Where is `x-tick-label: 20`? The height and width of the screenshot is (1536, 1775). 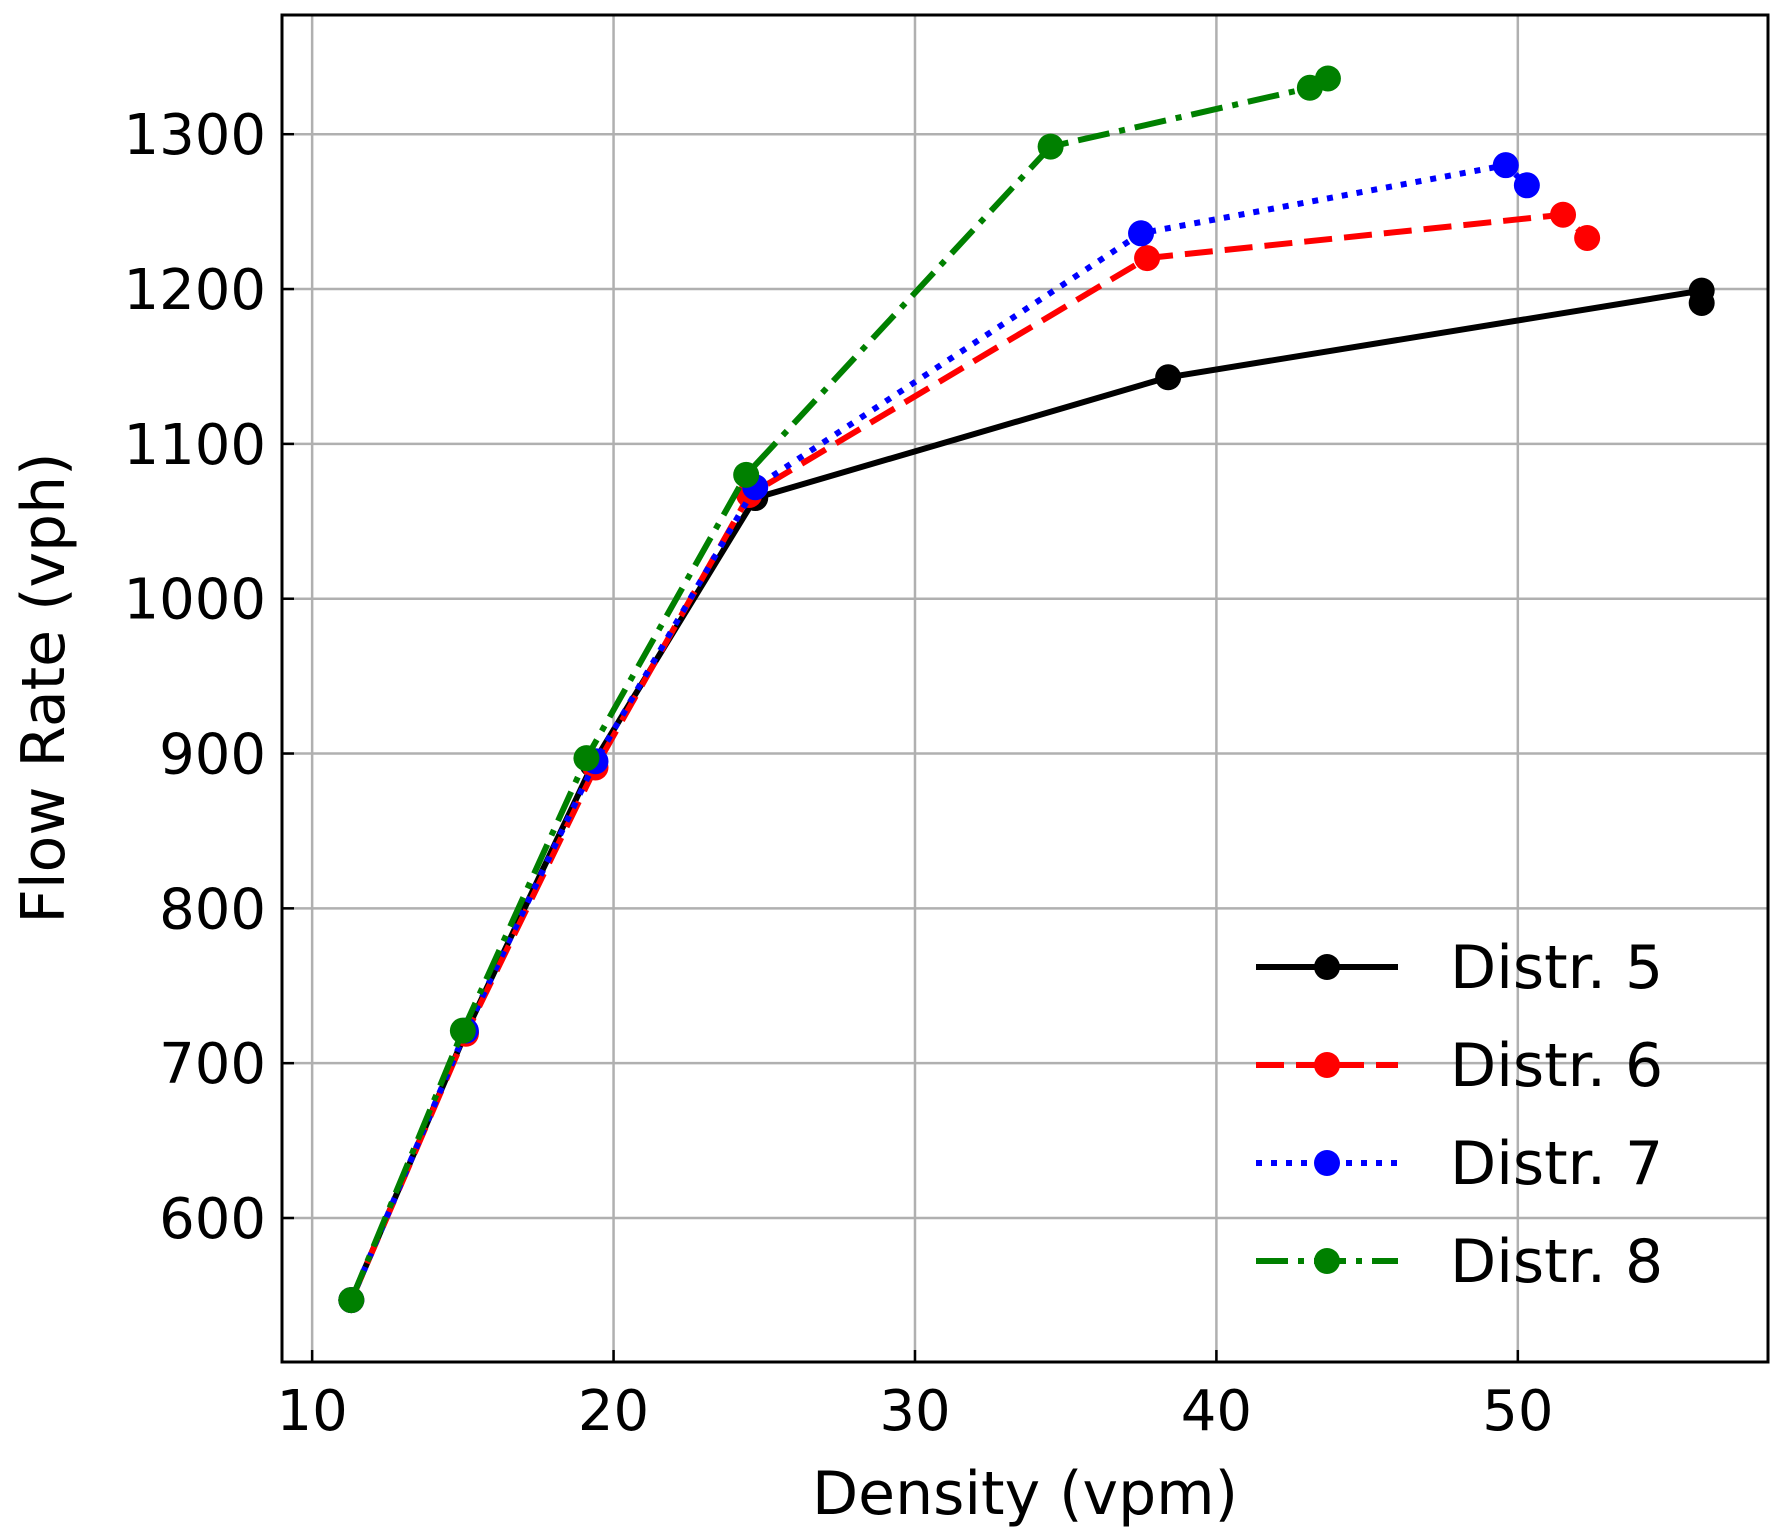
x-tick-label: 20 is located at coordinates (613, 1411).